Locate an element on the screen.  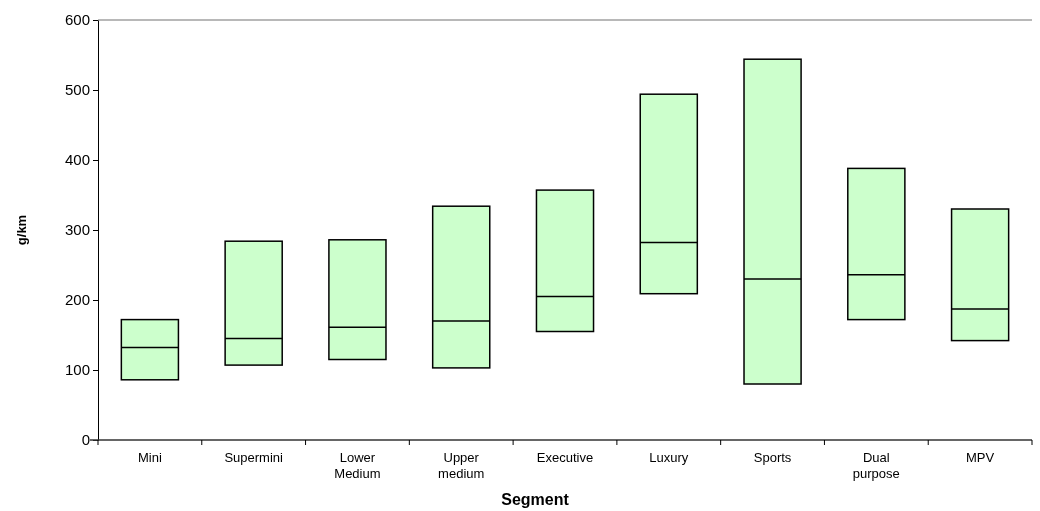
x-tick-label: Upper medium is located at coordinates (461, 465).